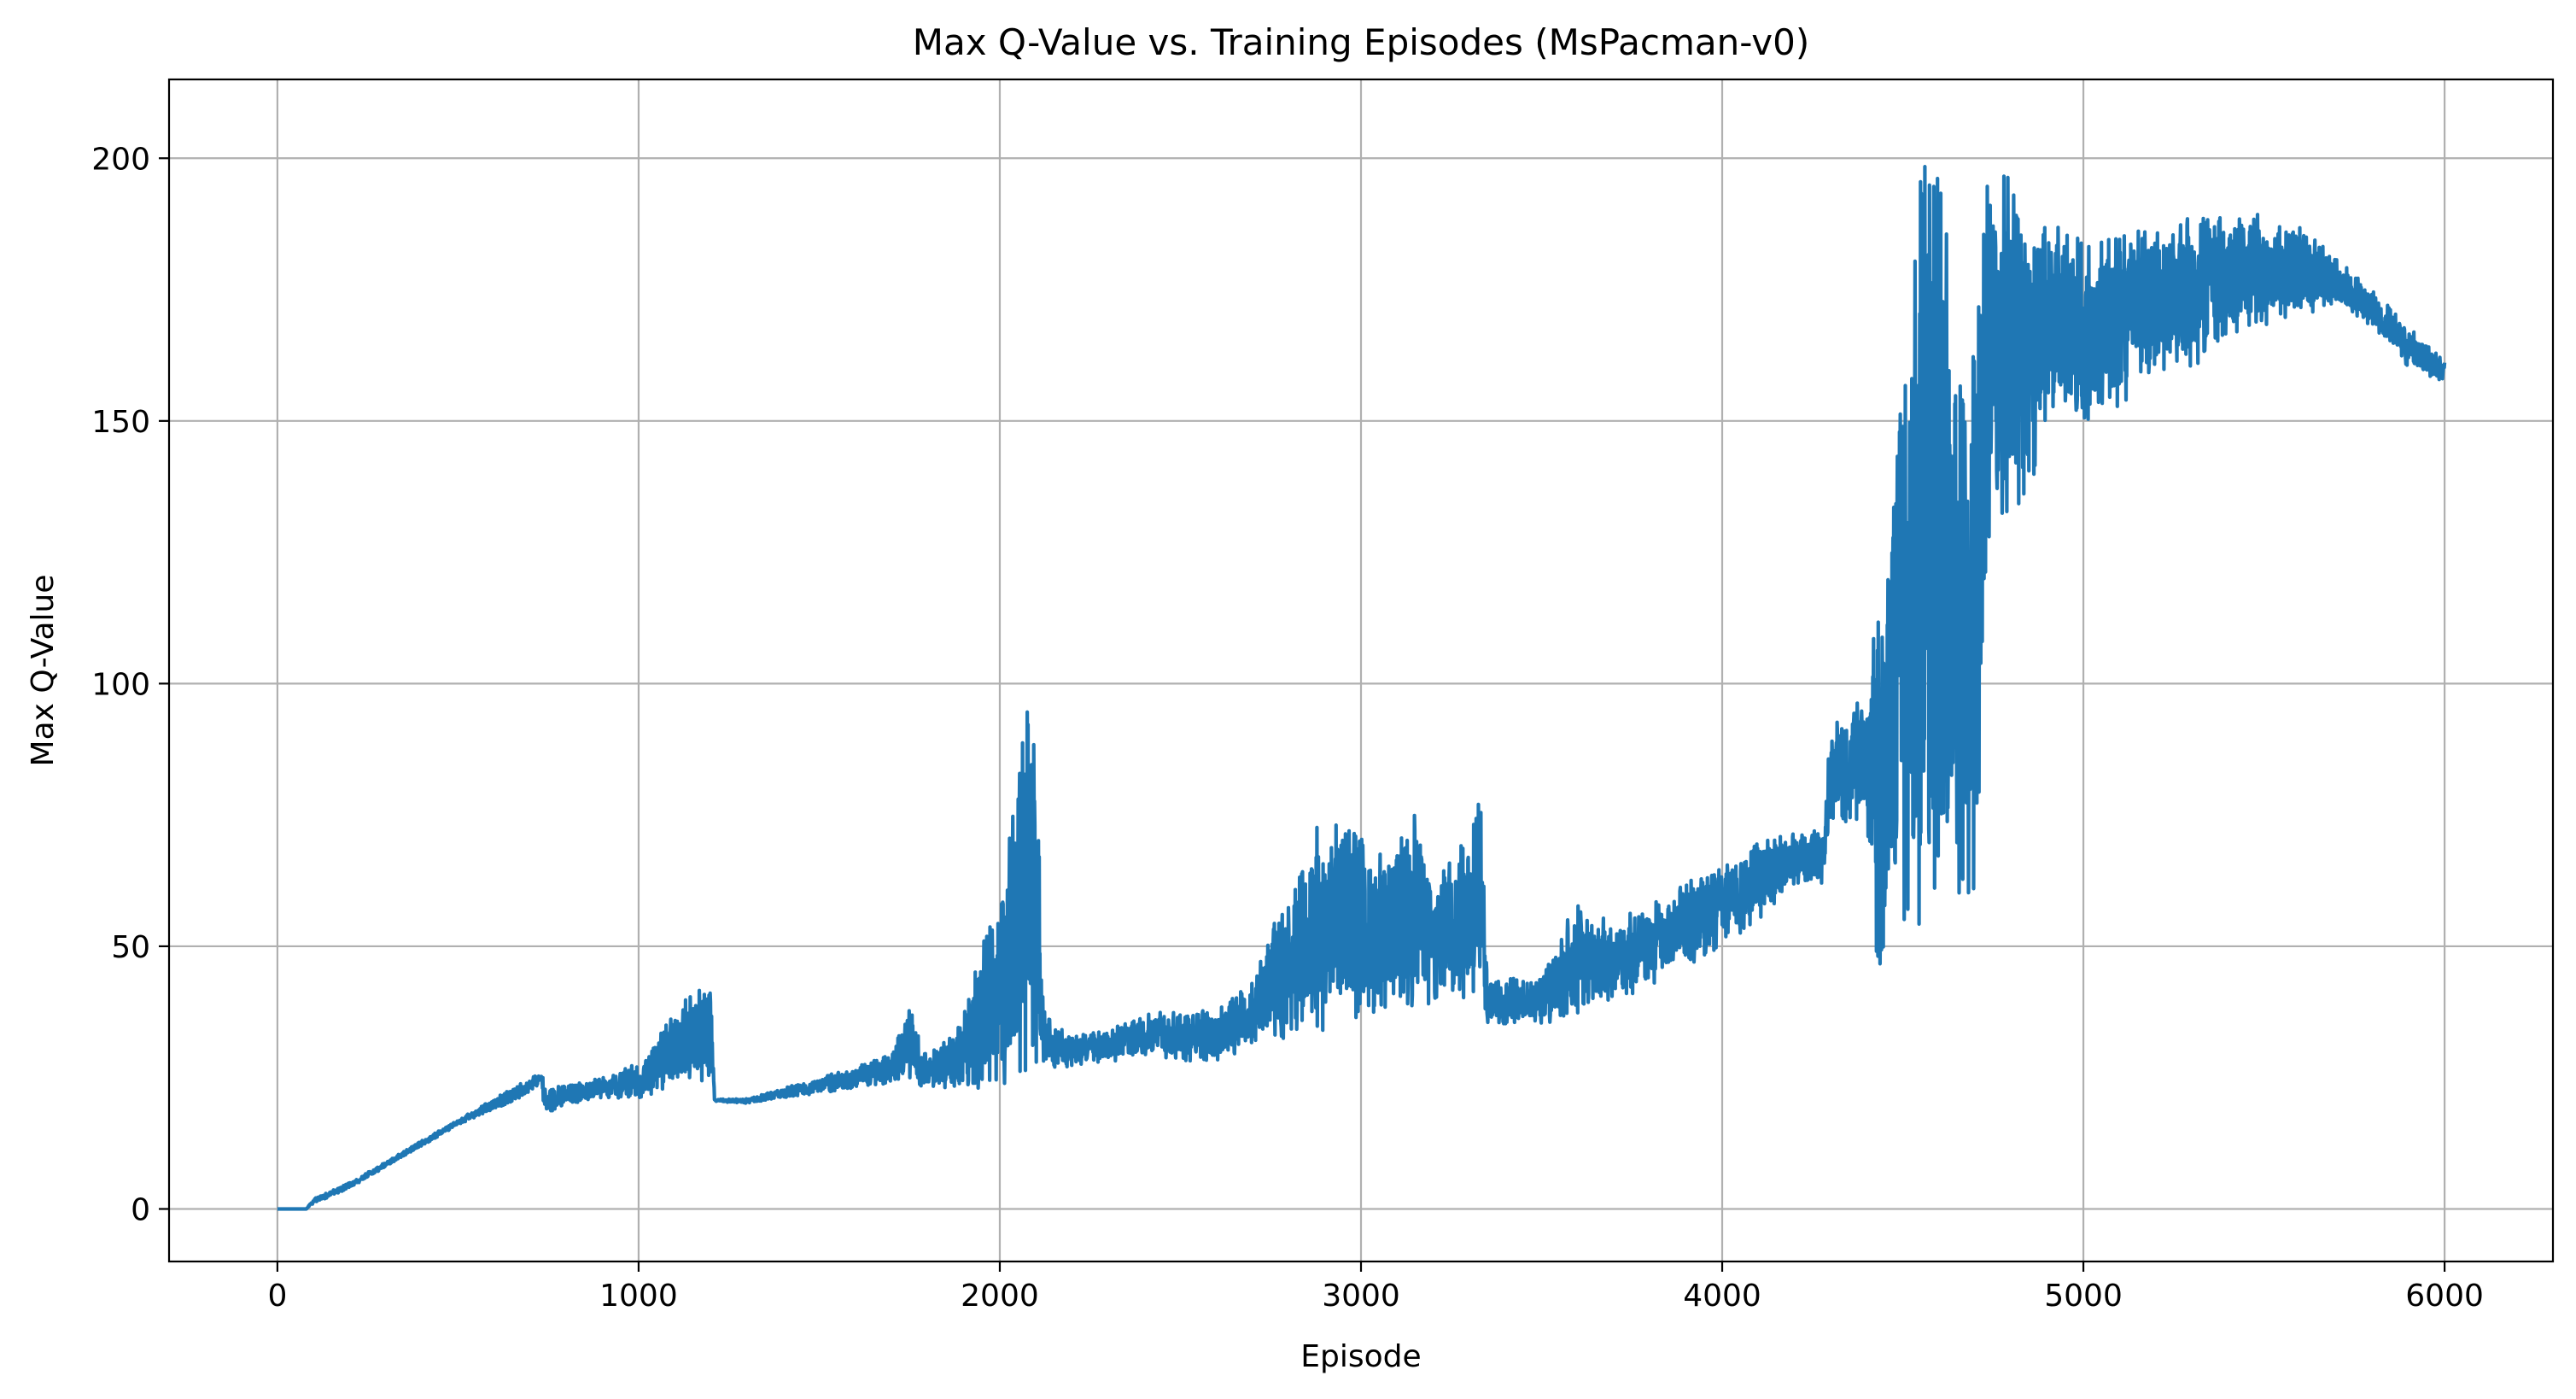 Image resolution: width=2576 pixels, height=1399 pixels. Describe the element at coordinates (2444, 1297) in the screenshot. I see `x-tick-label: 6000` at that location.